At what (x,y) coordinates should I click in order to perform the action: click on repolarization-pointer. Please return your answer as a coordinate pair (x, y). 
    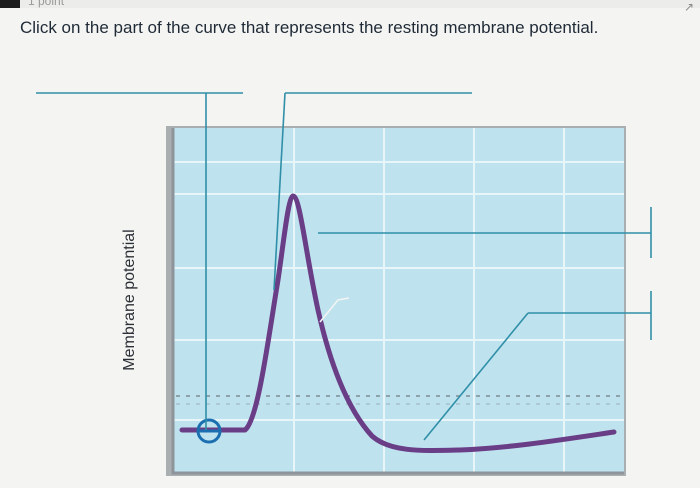
    Looking at the image, I should click on (334, 310).